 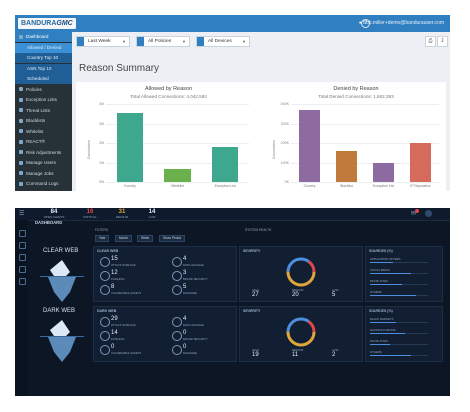 I want to click on bar-ip-reputation, so click(x=420, y=162).